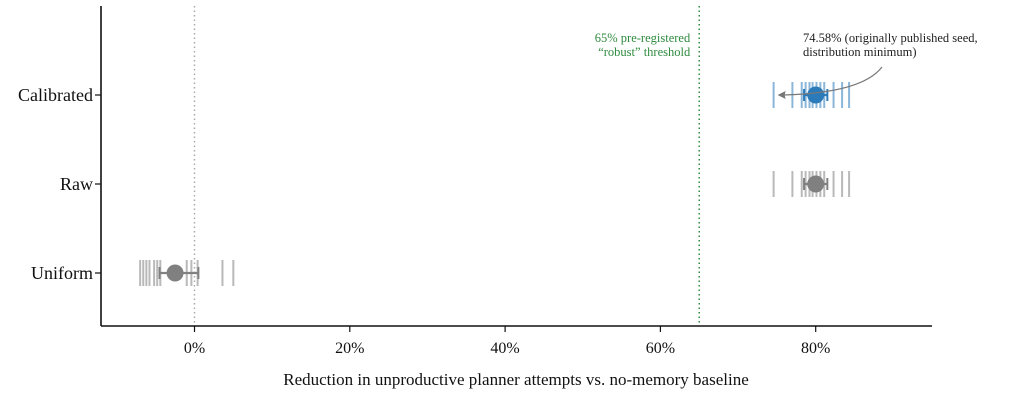 Image resolution: width=1013 pixels, height=393 pixels. What do you see at coordinates (194, 348) in the screenshot?
I see `x-tick-label: 0%` at bounding box center [194, 348].